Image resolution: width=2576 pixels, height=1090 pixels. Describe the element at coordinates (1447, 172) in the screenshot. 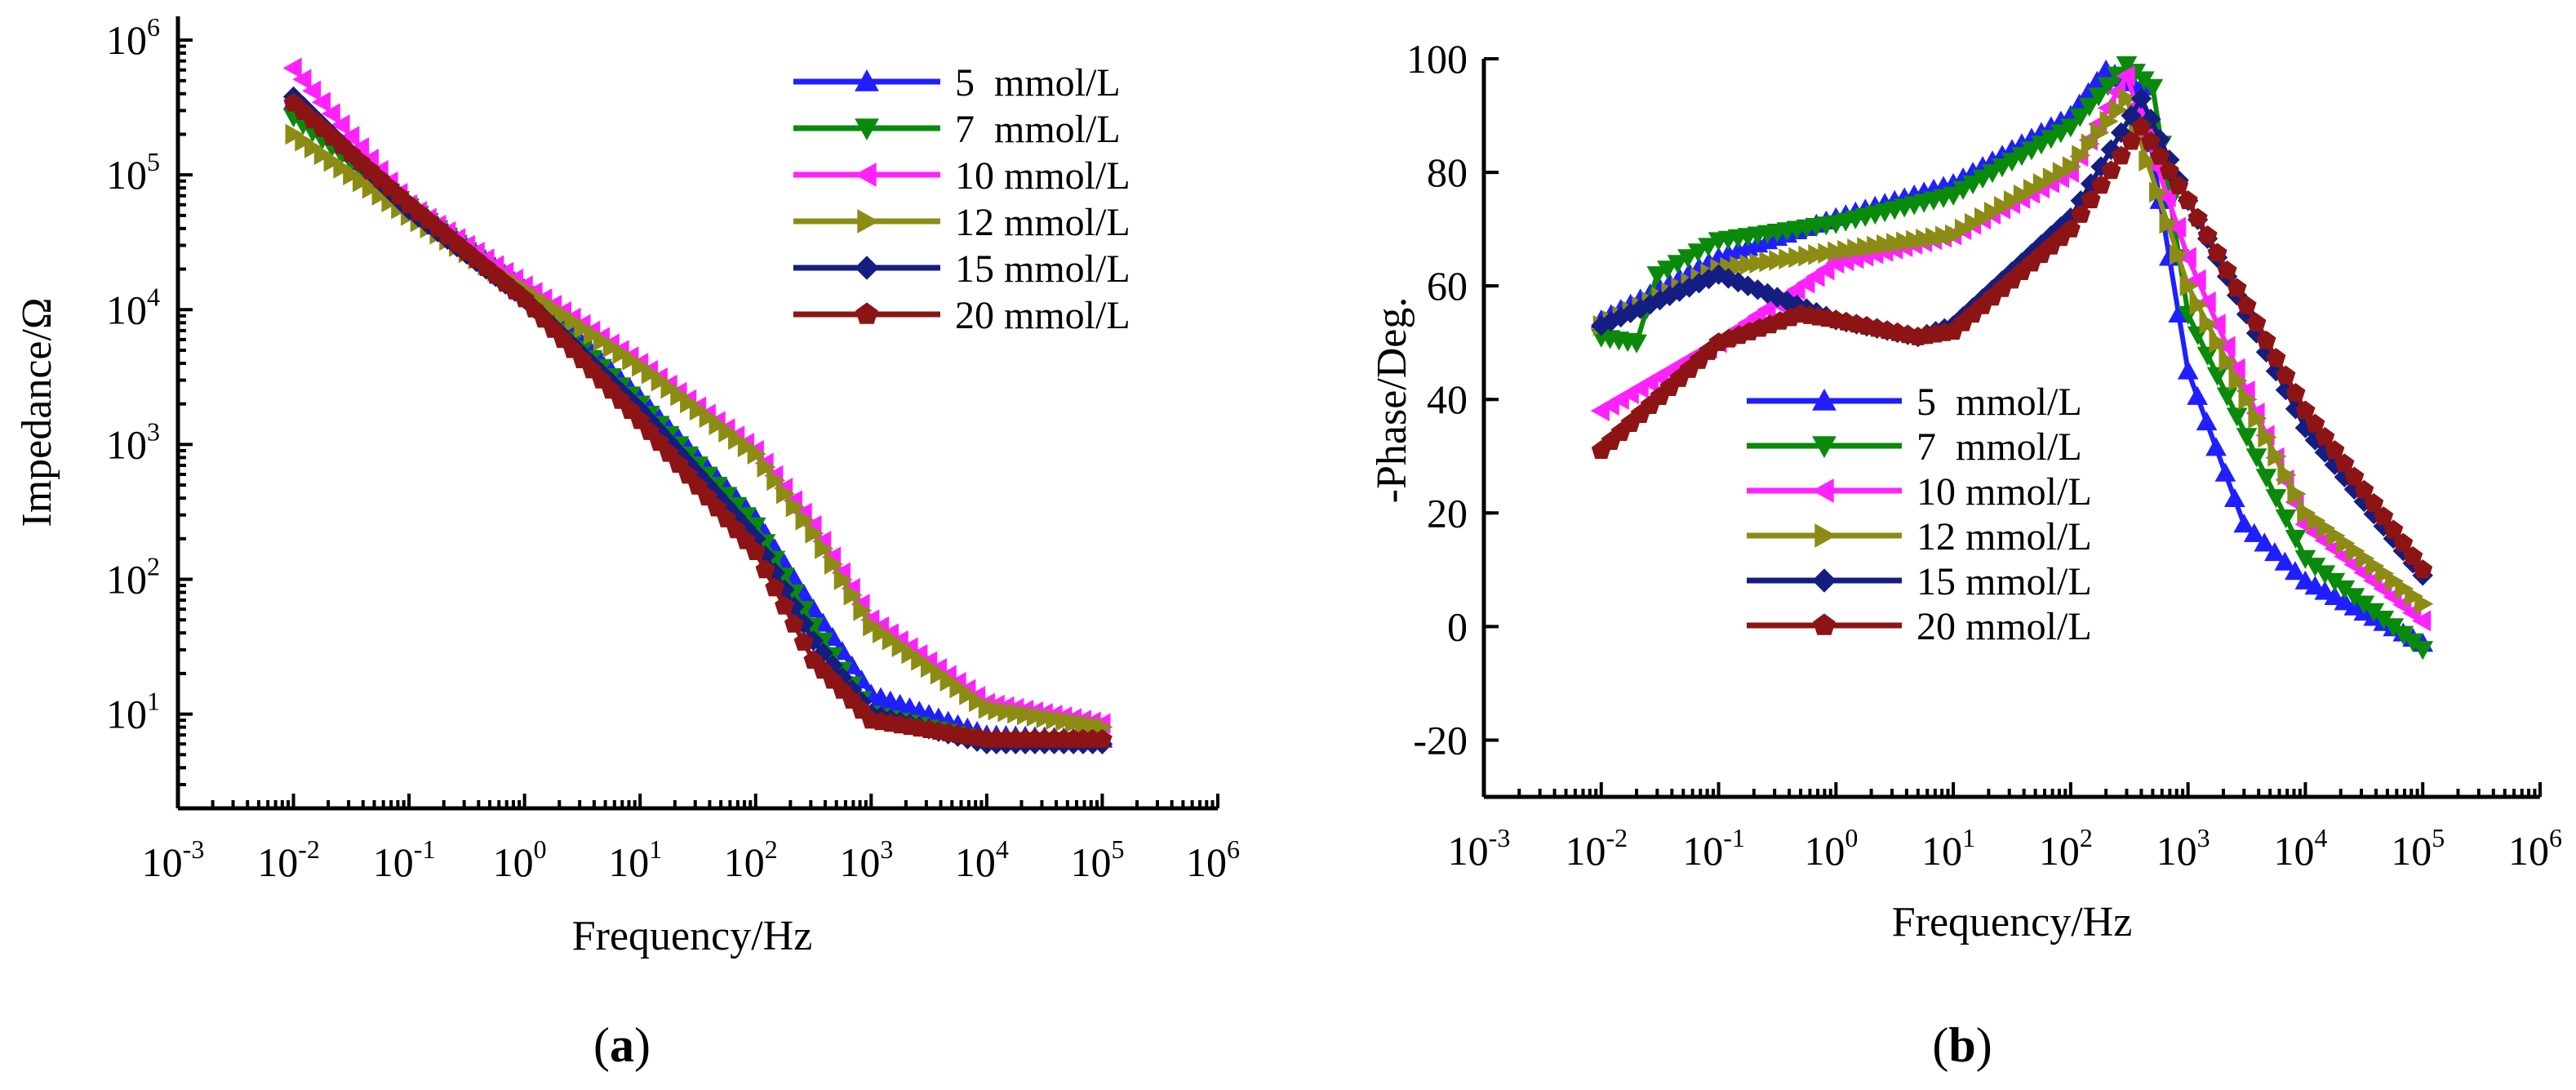

I see `y-tick-label: 80` at that location.